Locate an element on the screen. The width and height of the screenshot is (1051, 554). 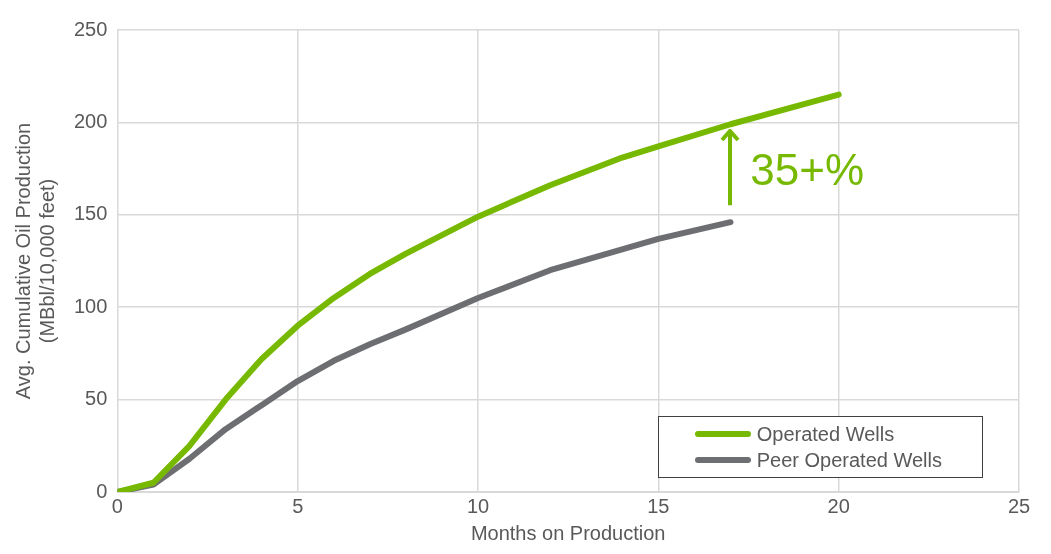
x-tick-label: 0 is located at coordinates (117, 505).